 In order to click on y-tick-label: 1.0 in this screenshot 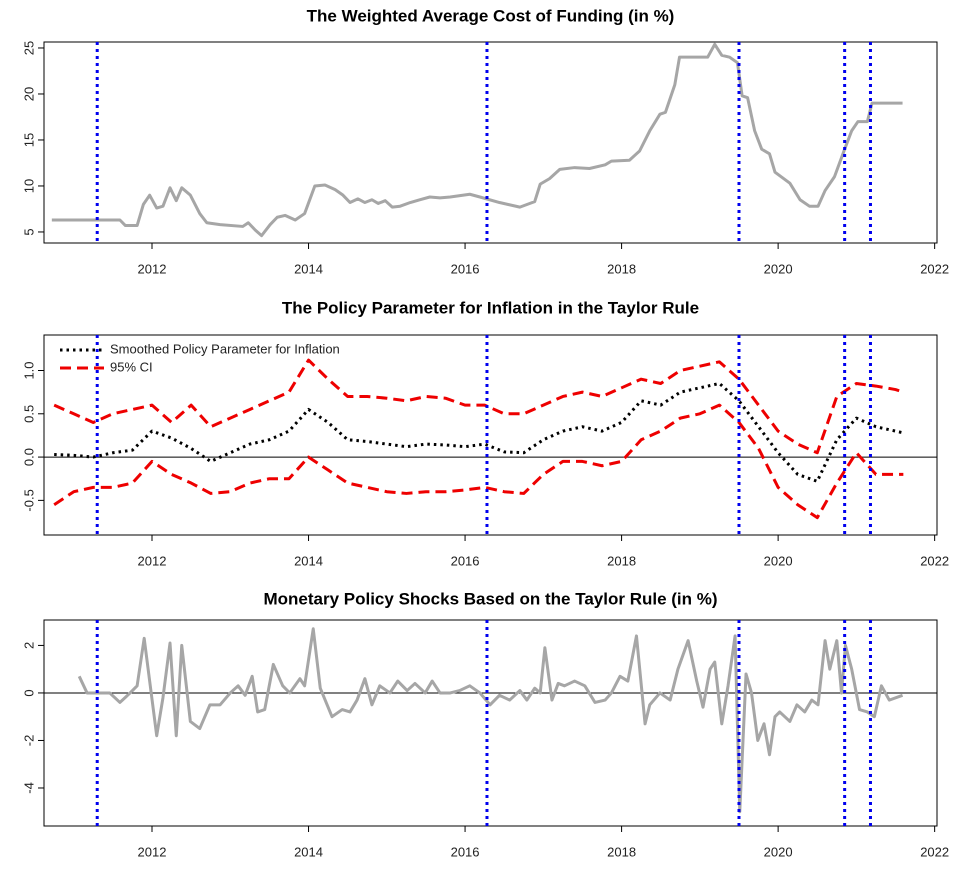, I will do `click(28, 370)`.